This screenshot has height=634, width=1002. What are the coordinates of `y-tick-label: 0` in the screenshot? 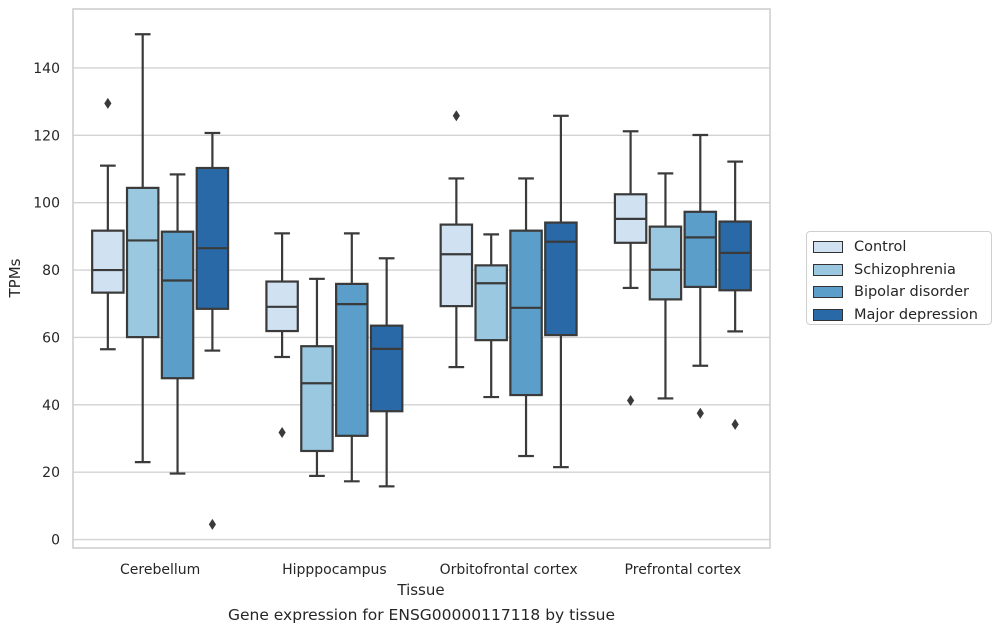 It's located at (55, 541).